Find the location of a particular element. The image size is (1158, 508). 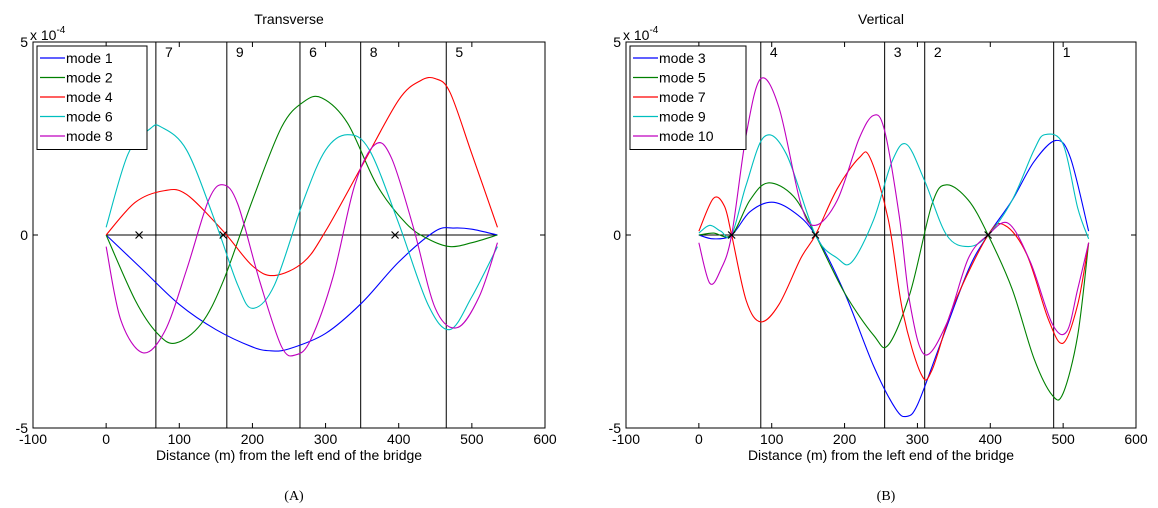

section-line-label: 7 is located at coordinates (169, 52).